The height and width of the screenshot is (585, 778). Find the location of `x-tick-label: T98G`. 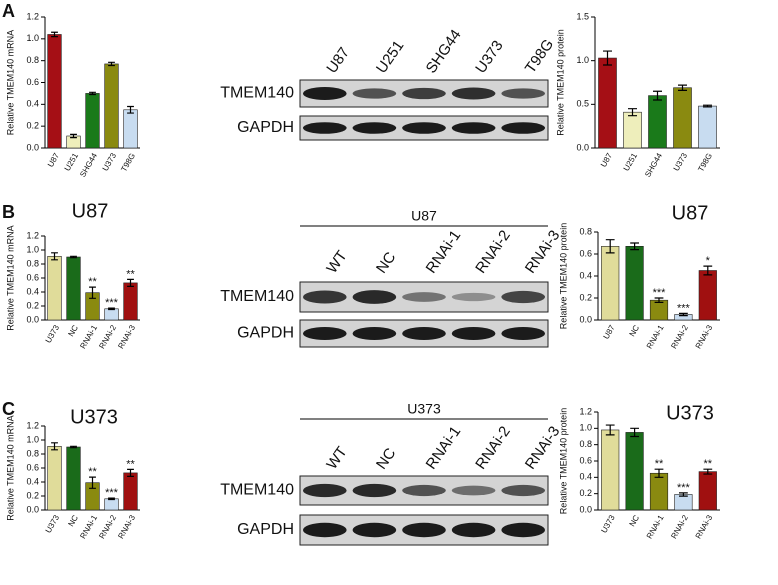

x-tick-label: T98G is located at coordinates (705, 163).